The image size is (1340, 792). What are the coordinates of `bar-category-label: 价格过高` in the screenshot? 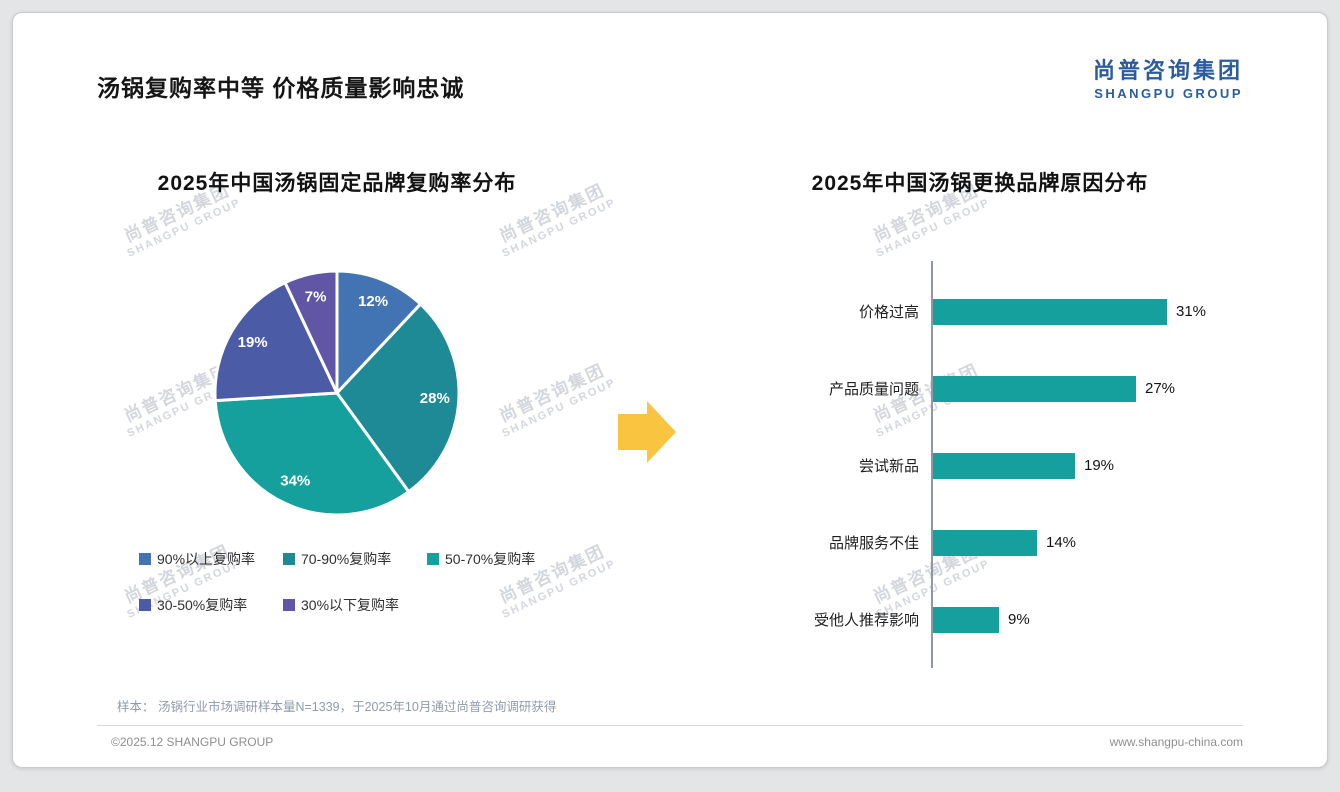 It's located at (888, 312).